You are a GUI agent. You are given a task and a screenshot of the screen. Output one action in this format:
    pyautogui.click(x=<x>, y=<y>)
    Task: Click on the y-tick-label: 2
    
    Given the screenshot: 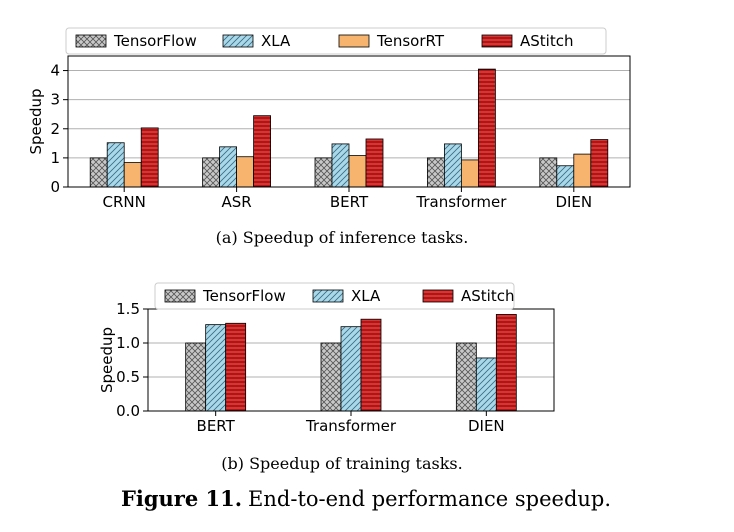 What is the action you would take?
    pyautogui.click(x=55, y=129)
    